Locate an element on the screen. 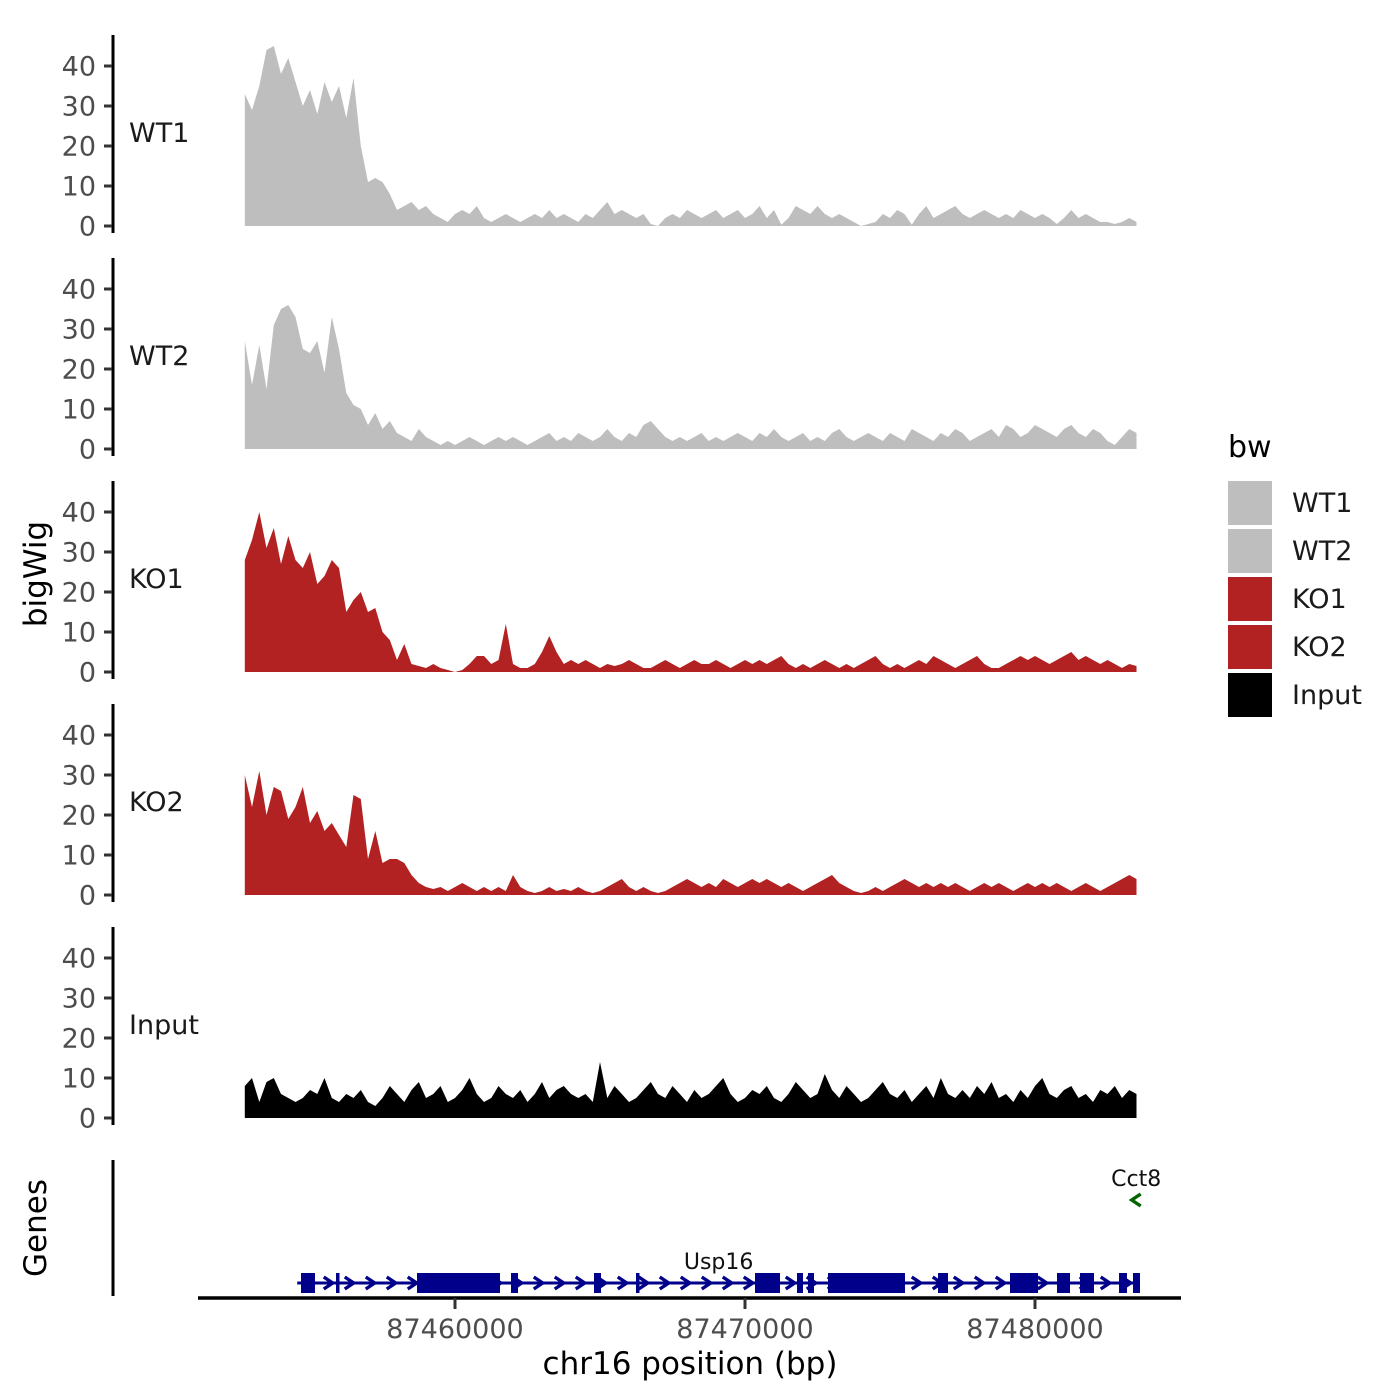 This screenshot has height=1400, width=1400. legend-item-wt2: WT2 is located at coordinates (1295, 551).